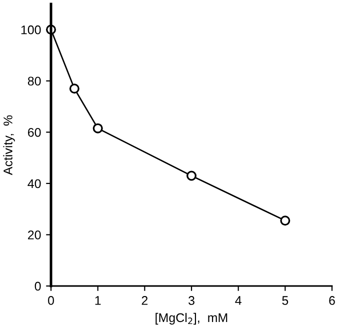 This screenshot has width=341, height=333. What do you see at coordinates (37, 286) in the screenshot?
I see `y-tick-label: 0` at bounding box center [37, 286].